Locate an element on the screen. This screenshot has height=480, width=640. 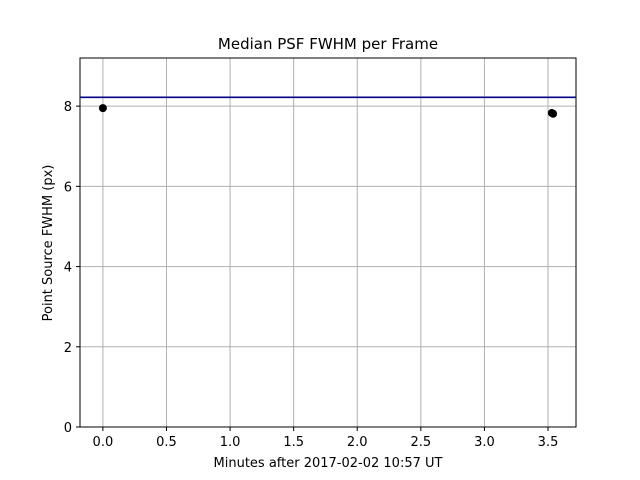
y-tick-label: 4 is located at coordinates (68, 268).